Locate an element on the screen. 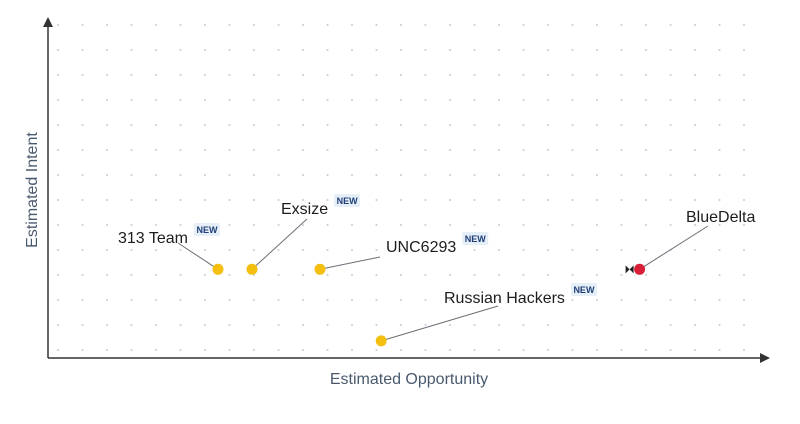 The height and width of the screenshot is (424, 800). data-point-exsize: Exsize NEW is located at coordinates (303, 234).